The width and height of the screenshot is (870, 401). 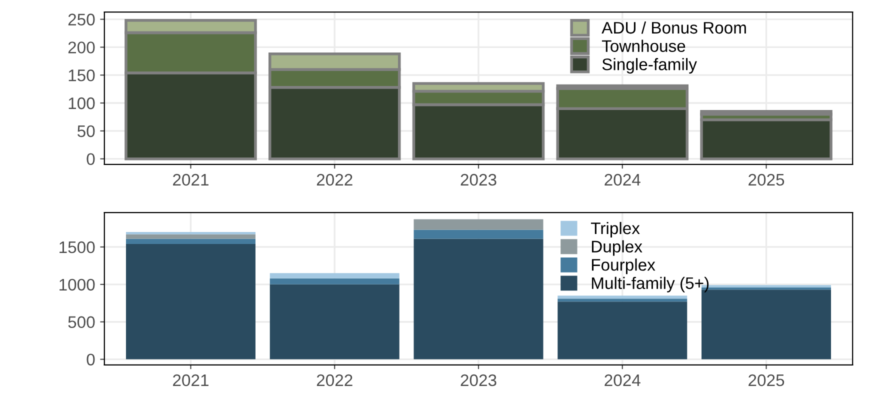 What do you see at coordinates (81, 103) in the screenshot?
I see `y-tick-label: 100` at bounding box center [81, 103].